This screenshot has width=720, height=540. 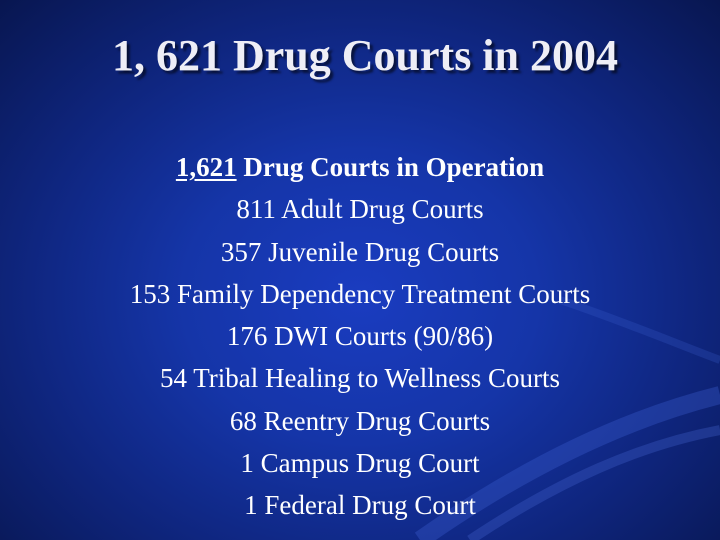 What do you see at coordinates (360, 251) in the screenshot?
I see `list-item-juvenile: 357 Juvenile Drug Courts` at bounding box center [360, 251].